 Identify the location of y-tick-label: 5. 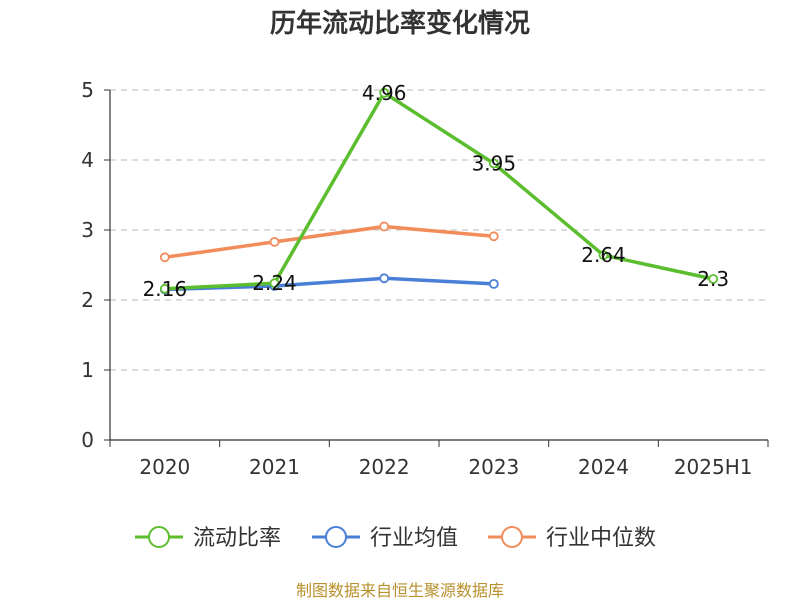
(87, 90).